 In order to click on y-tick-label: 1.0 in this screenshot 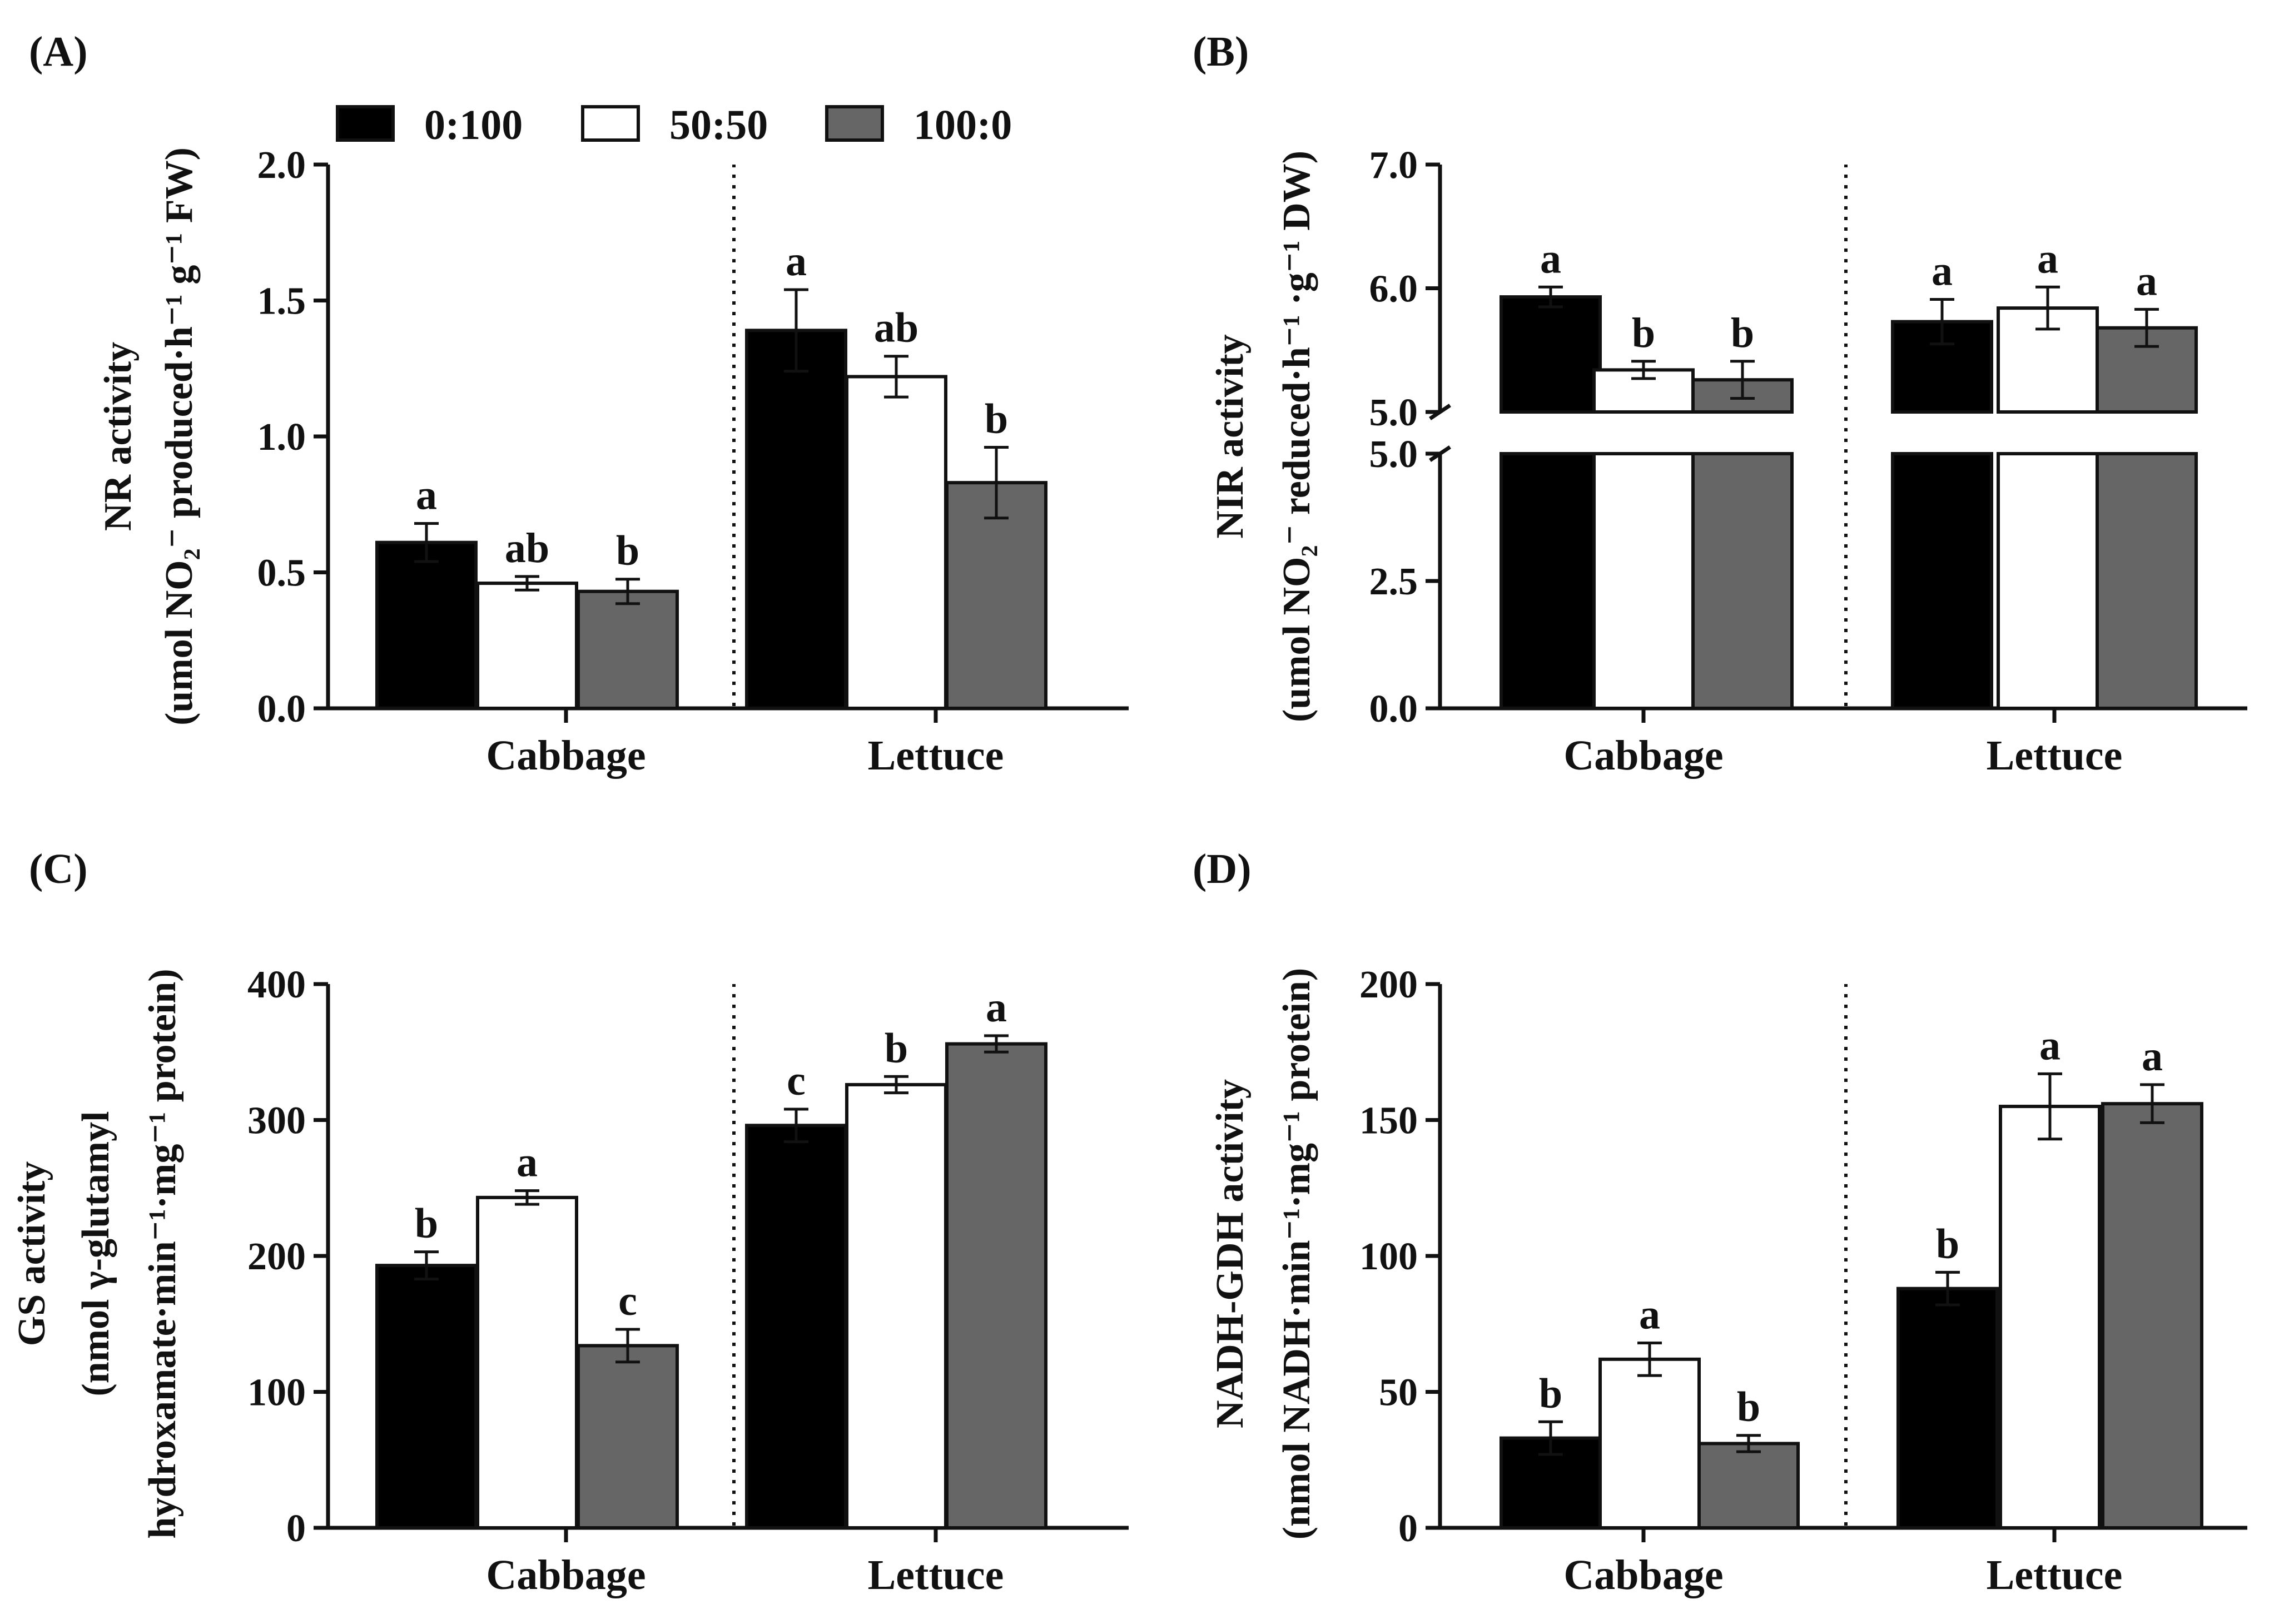, I will do `click(281, 437)`.